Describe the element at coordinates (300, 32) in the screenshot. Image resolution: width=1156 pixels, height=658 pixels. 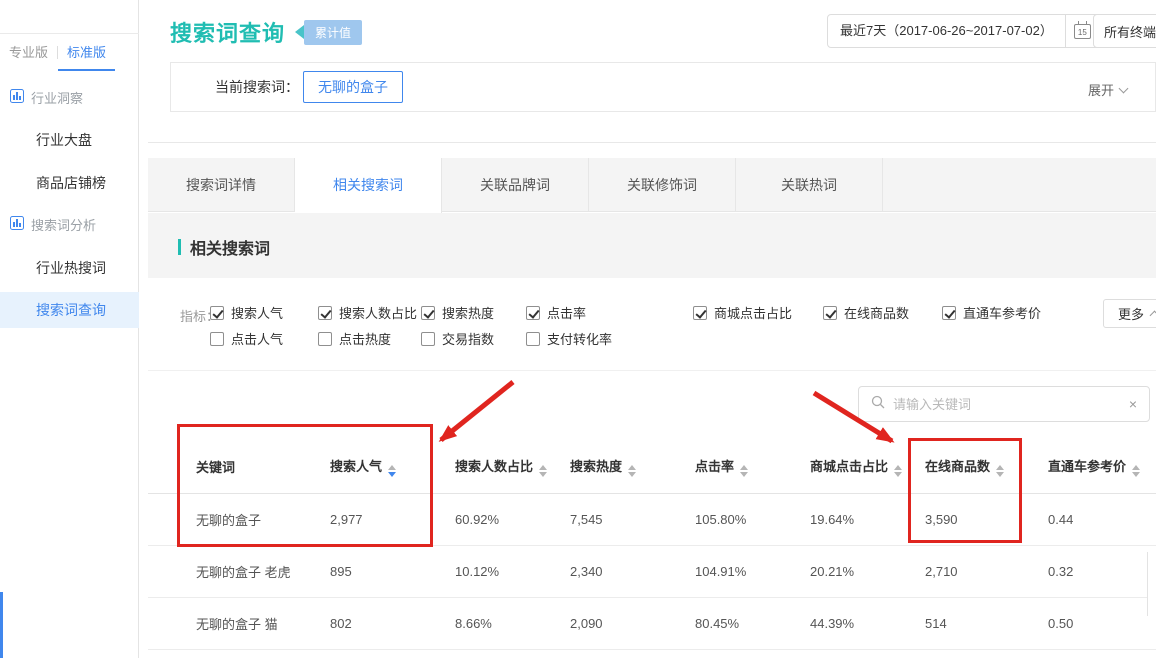
I see `badge-arrow-icon` at that location.